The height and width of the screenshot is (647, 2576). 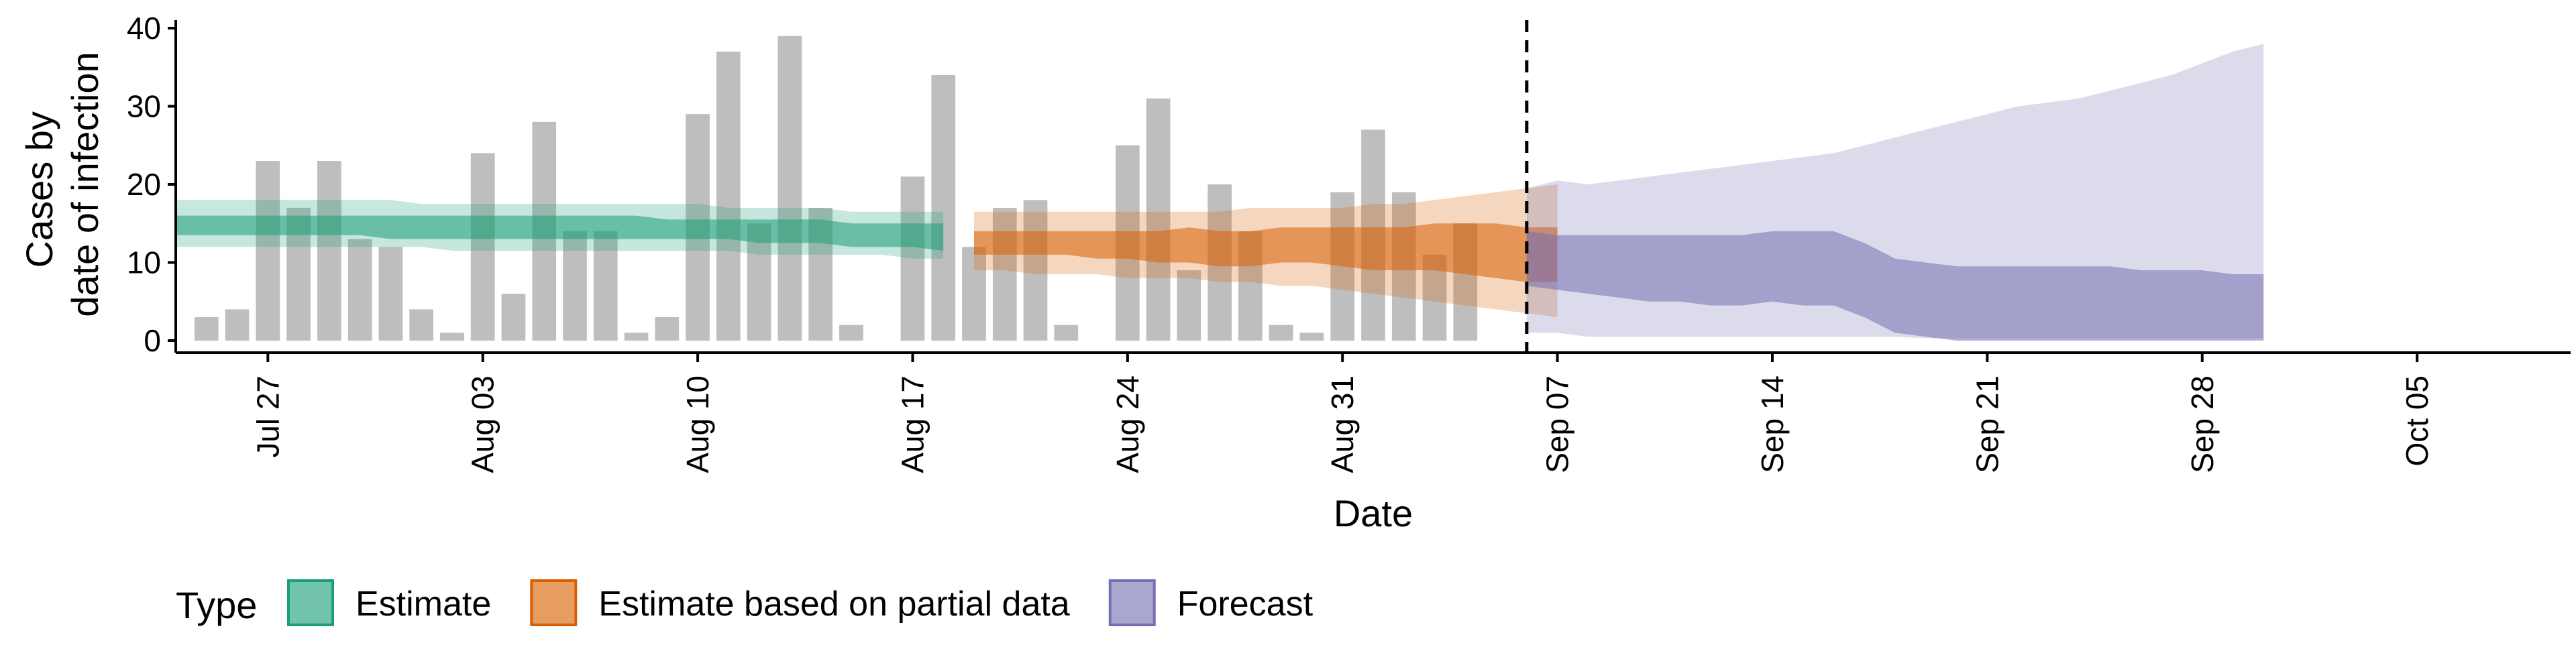 I want to click on x-tick-label: Sep 14, so click(x=1772, y=424).